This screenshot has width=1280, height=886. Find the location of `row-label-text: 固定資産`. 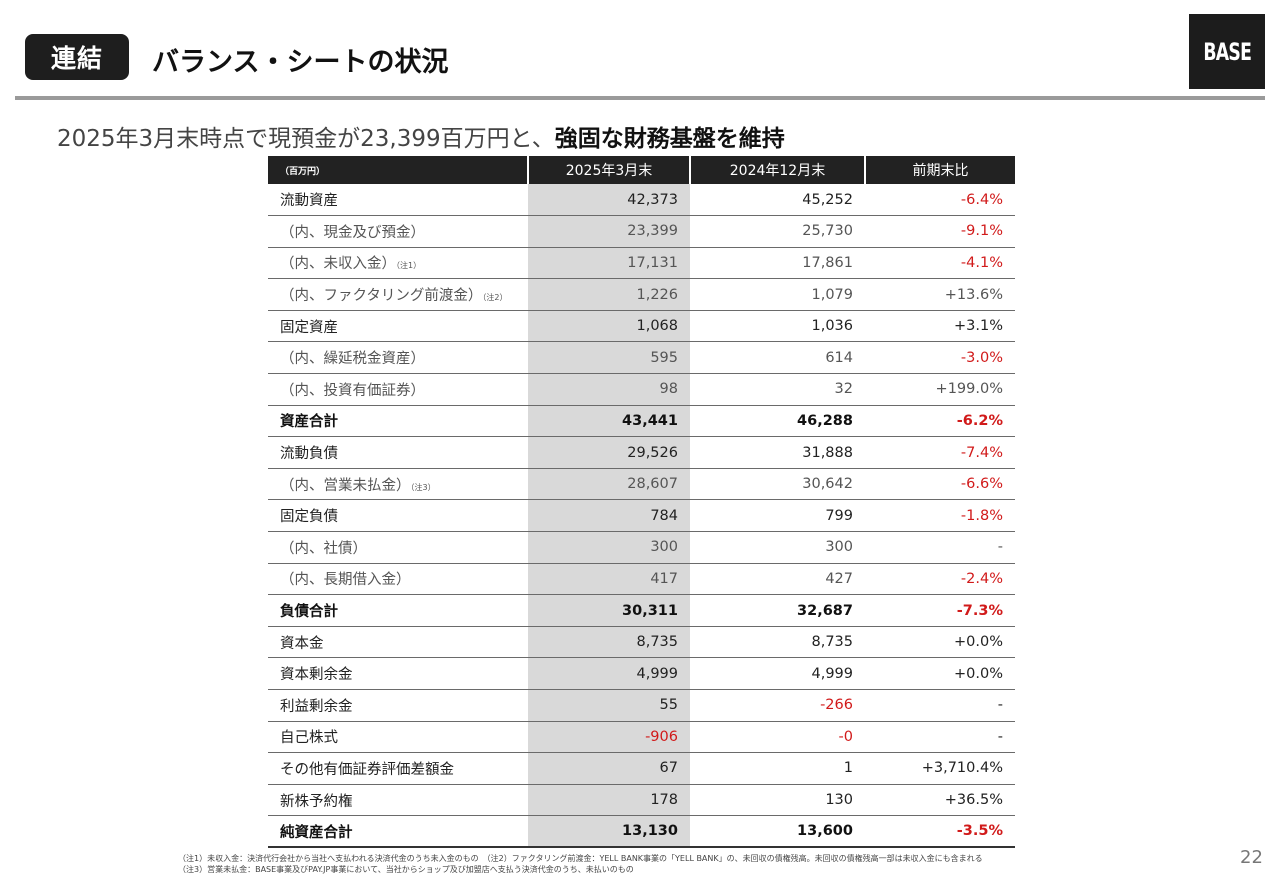

row-label-text: 固定資産 is located at coordinates (309, 327).